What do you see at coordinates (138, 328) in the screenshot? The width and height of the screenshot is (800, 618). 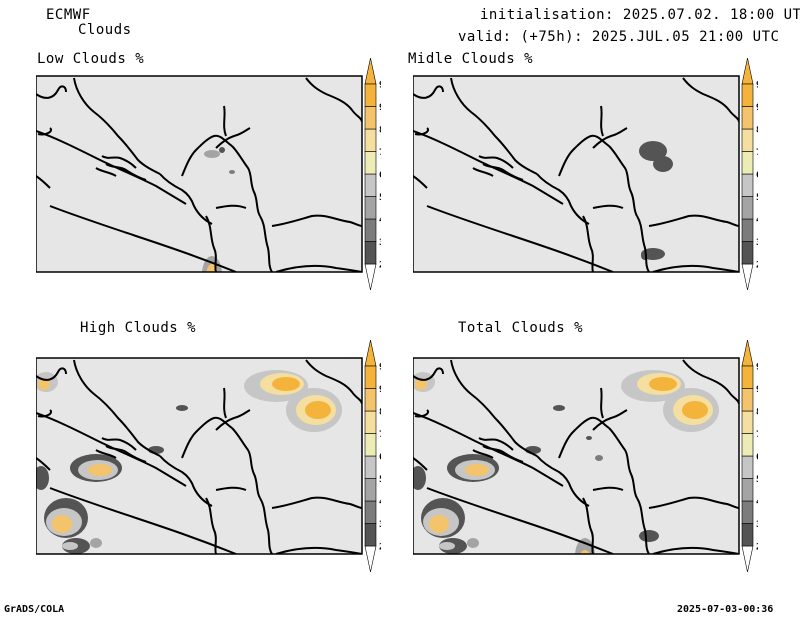 I see `panel-title-high: High Clouds %` at bounding box center [138, 328].